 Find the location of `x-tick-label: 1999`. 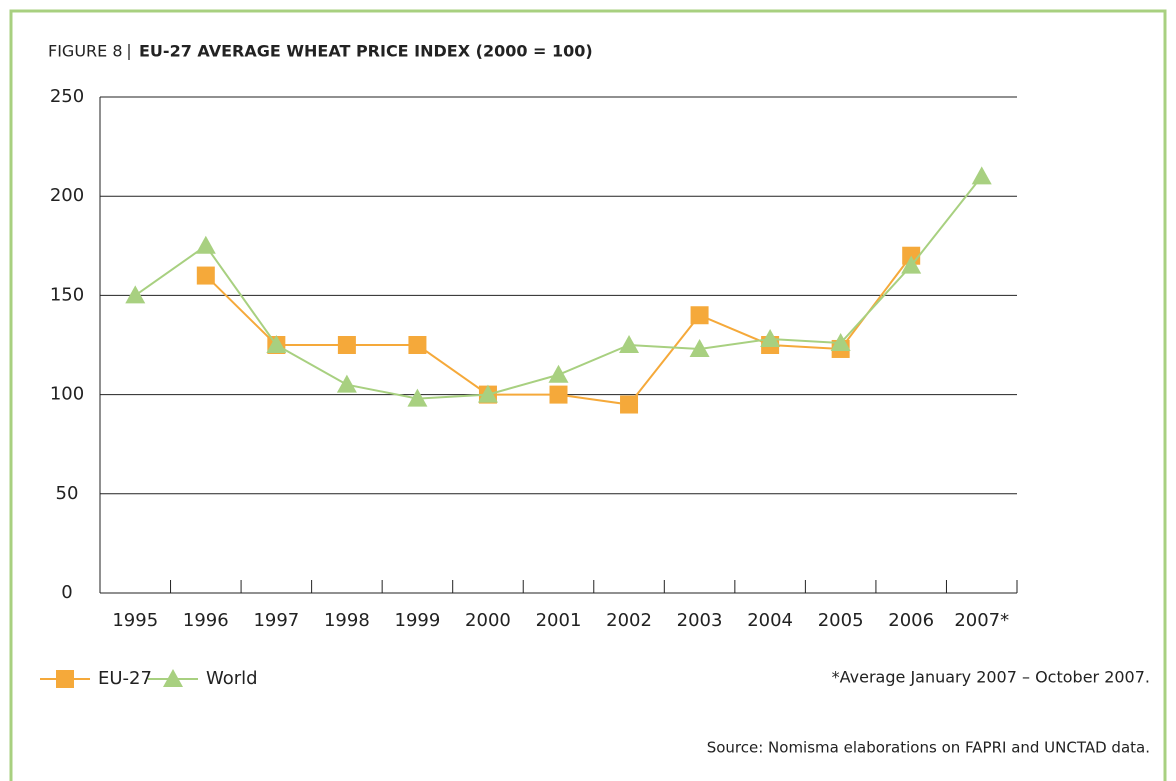

x-tick-label: 1999 is located at coordinates (418, 620).